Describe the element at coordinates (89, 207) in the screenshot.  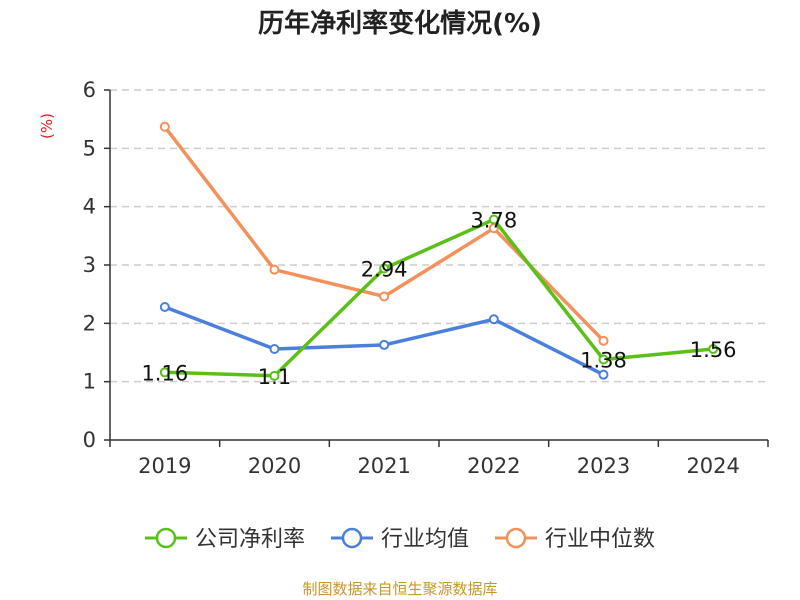
I see `y-tick-label: 4` at that location.